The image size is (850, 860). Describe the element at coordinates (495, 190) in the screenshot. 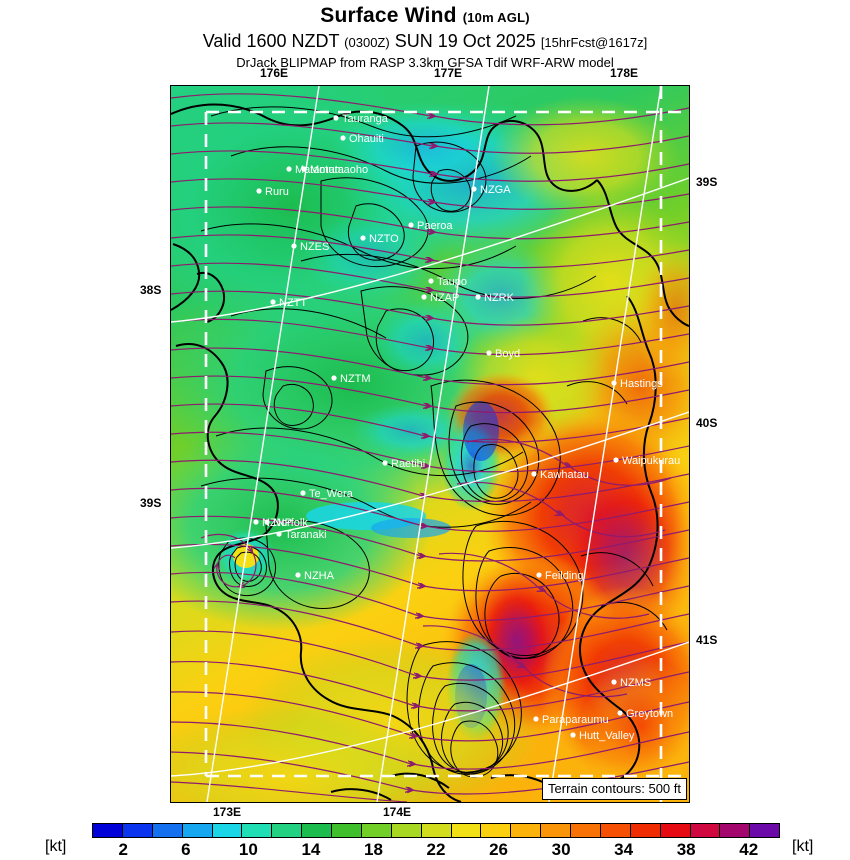

I see `station-label: NZGA` at that location.